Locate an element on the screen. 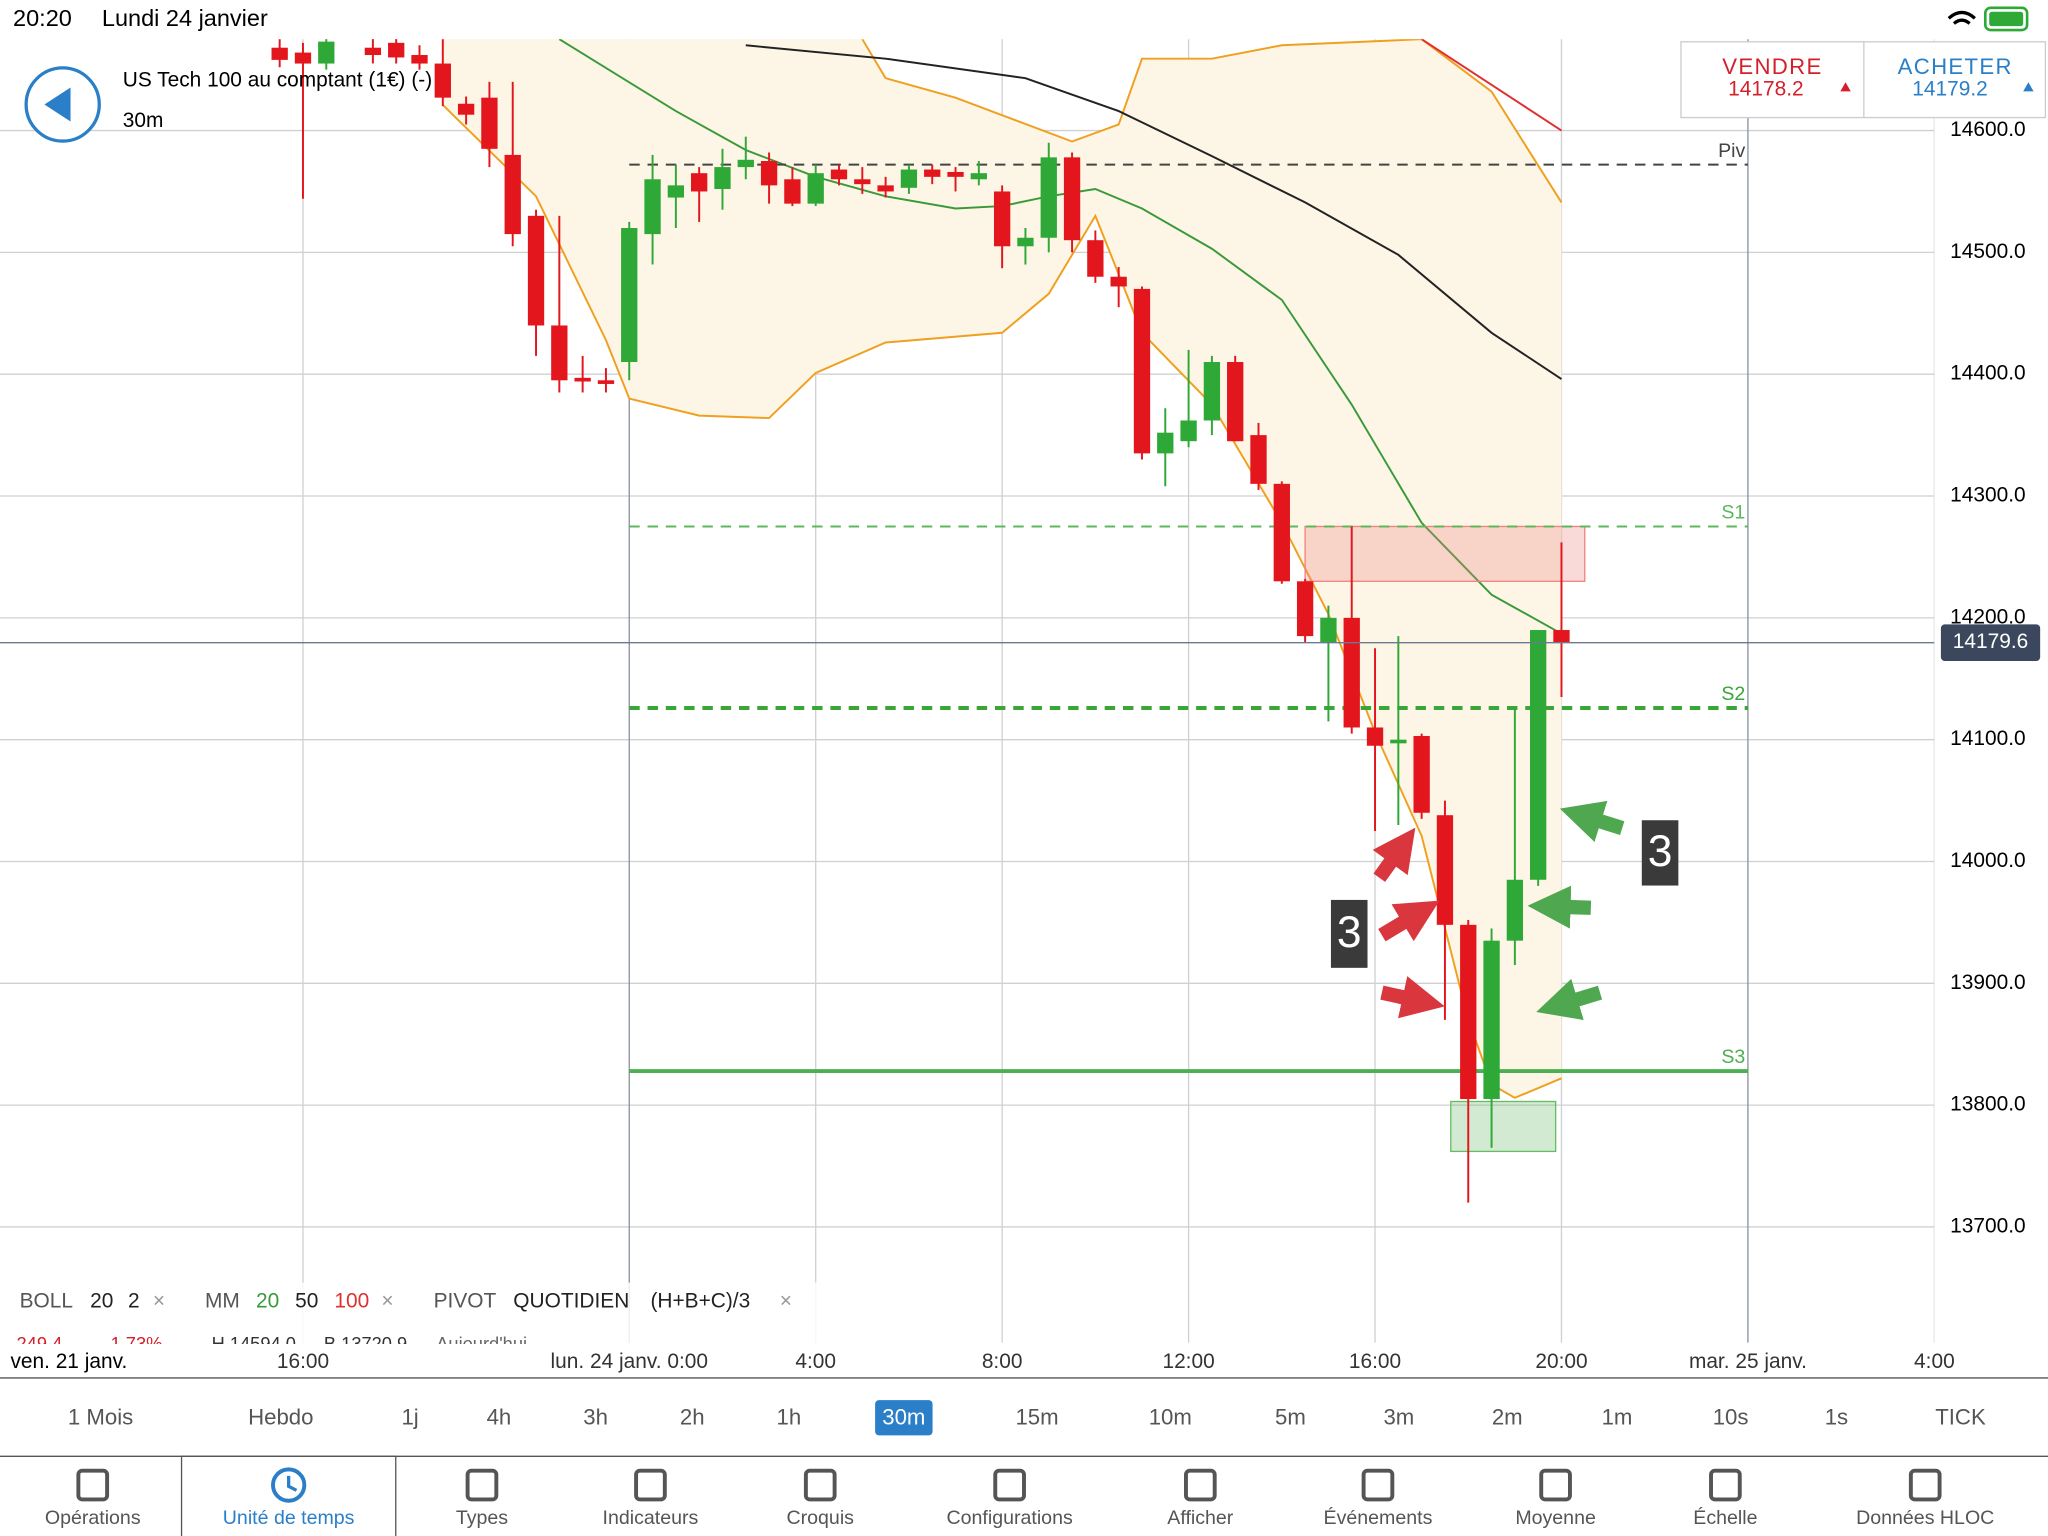 Image resolution: width=2048 pixels, height=1536 pixels. timeframe-option: 3h is located at coordinates (595, 1416).